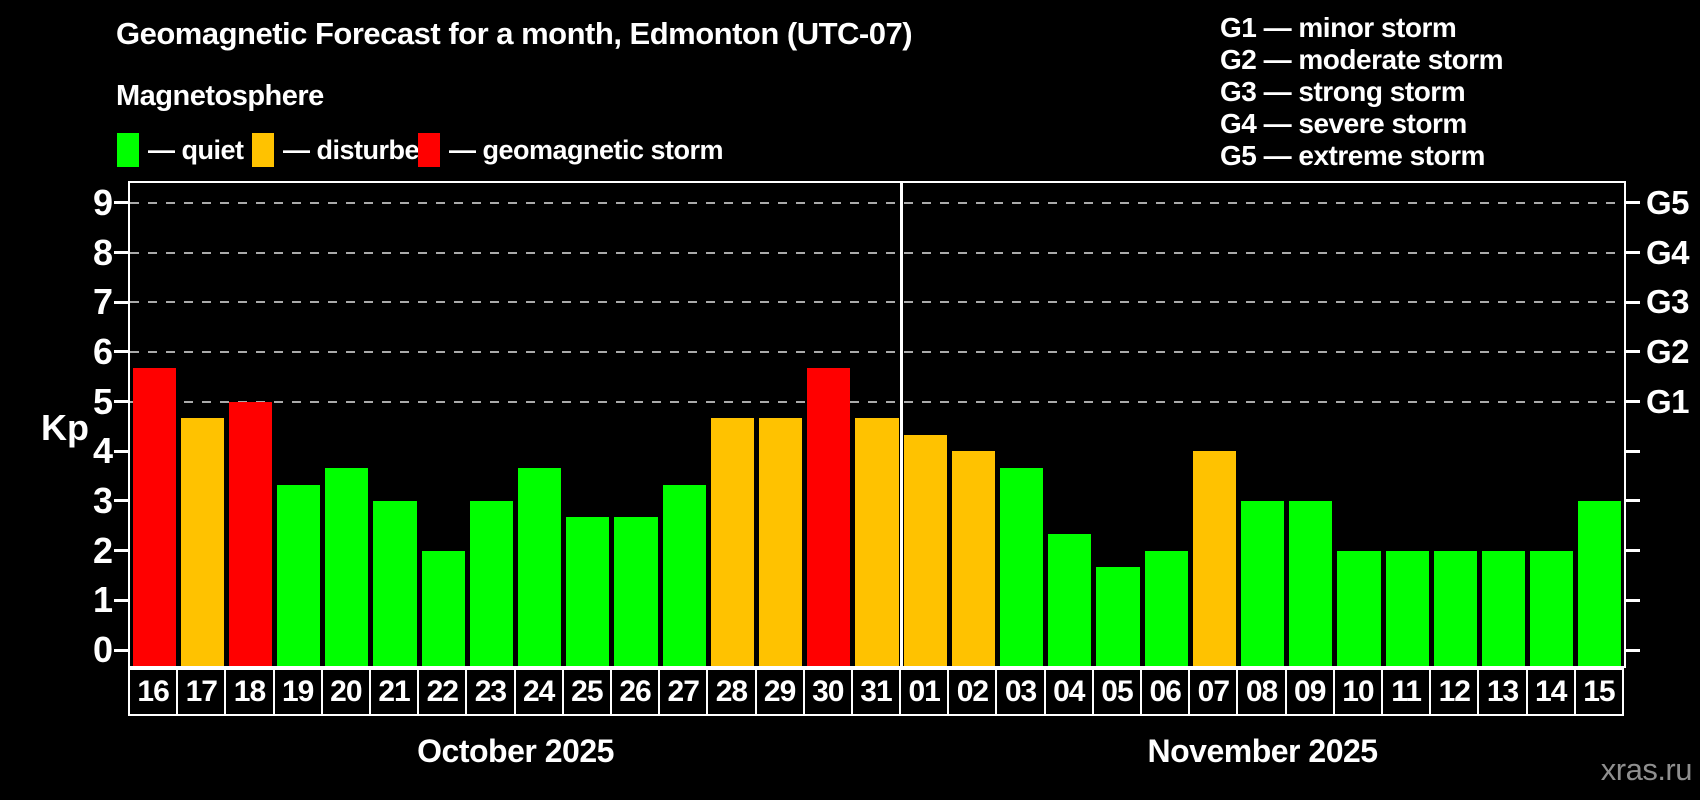 This screenshot has height=800, width=1700. Describe the element at coordinates (877, 351) in the screenshot. I see `grid-line-kp6` at that location.